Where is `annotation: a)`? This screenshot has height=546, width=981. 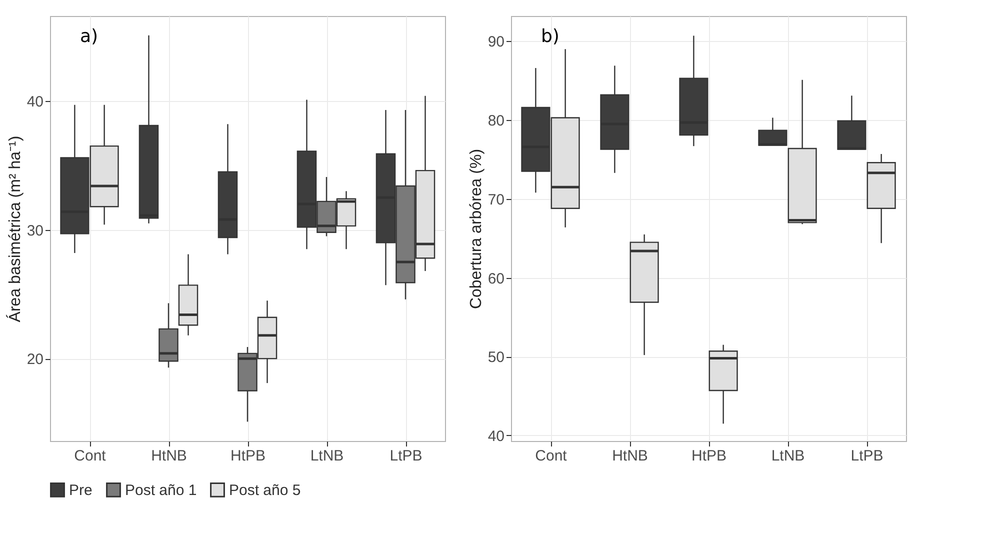 annotation: a) is located at coordinates (89, 36).